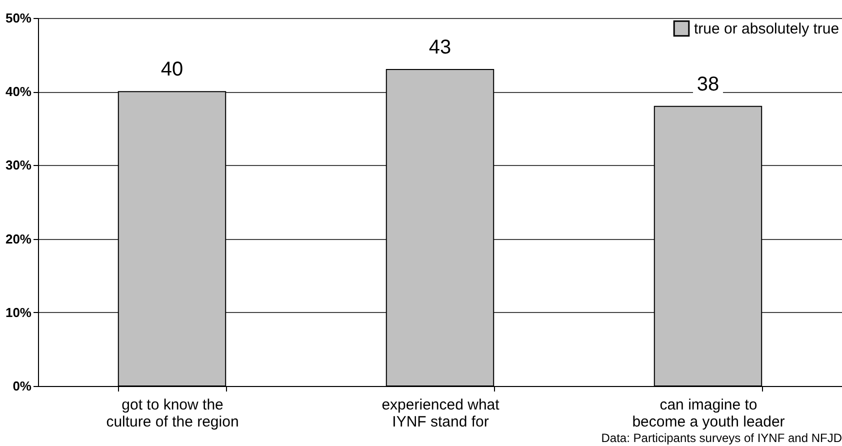 This screenshot has width=842, height=446. What do you see at coordinates (708, 84) in the screenshot?
I see `data-label: 38` at bounding box center [708, 84].